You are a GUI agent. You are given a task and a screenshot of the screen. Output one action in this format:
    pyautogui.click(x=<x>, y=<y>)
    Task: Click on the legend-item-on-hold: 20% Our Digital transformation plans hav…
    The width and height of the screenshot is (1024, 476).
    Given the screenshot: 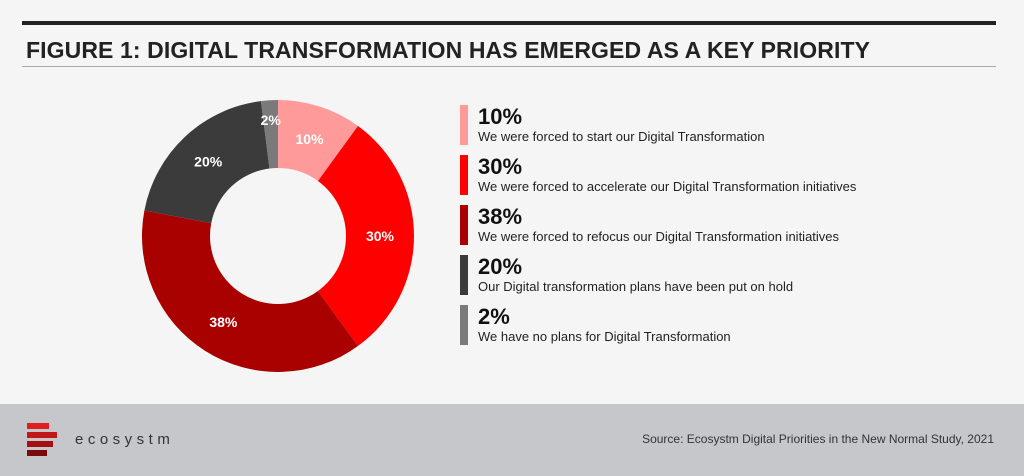 What is the action you would take?
    pyautogui.click(x=730, y=275)
    